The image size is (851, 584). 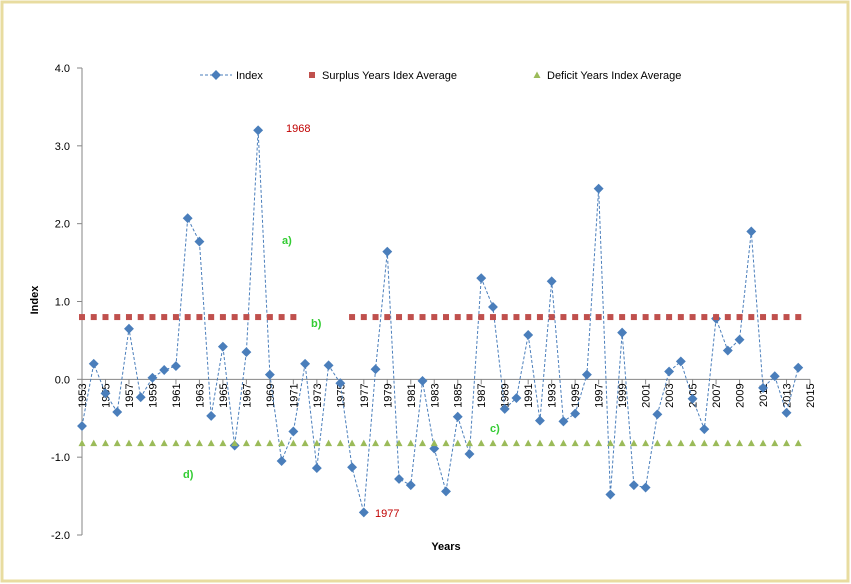 I want to click on legend-label: Deficit Years Index Average, so click(x=614, y=76).